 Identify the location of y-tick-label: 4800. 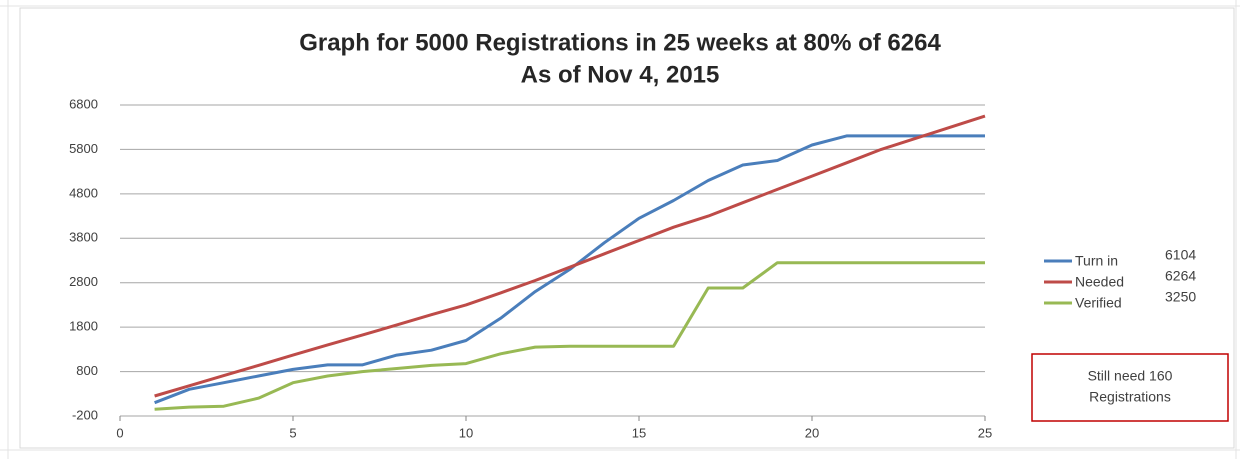
(83, 192).